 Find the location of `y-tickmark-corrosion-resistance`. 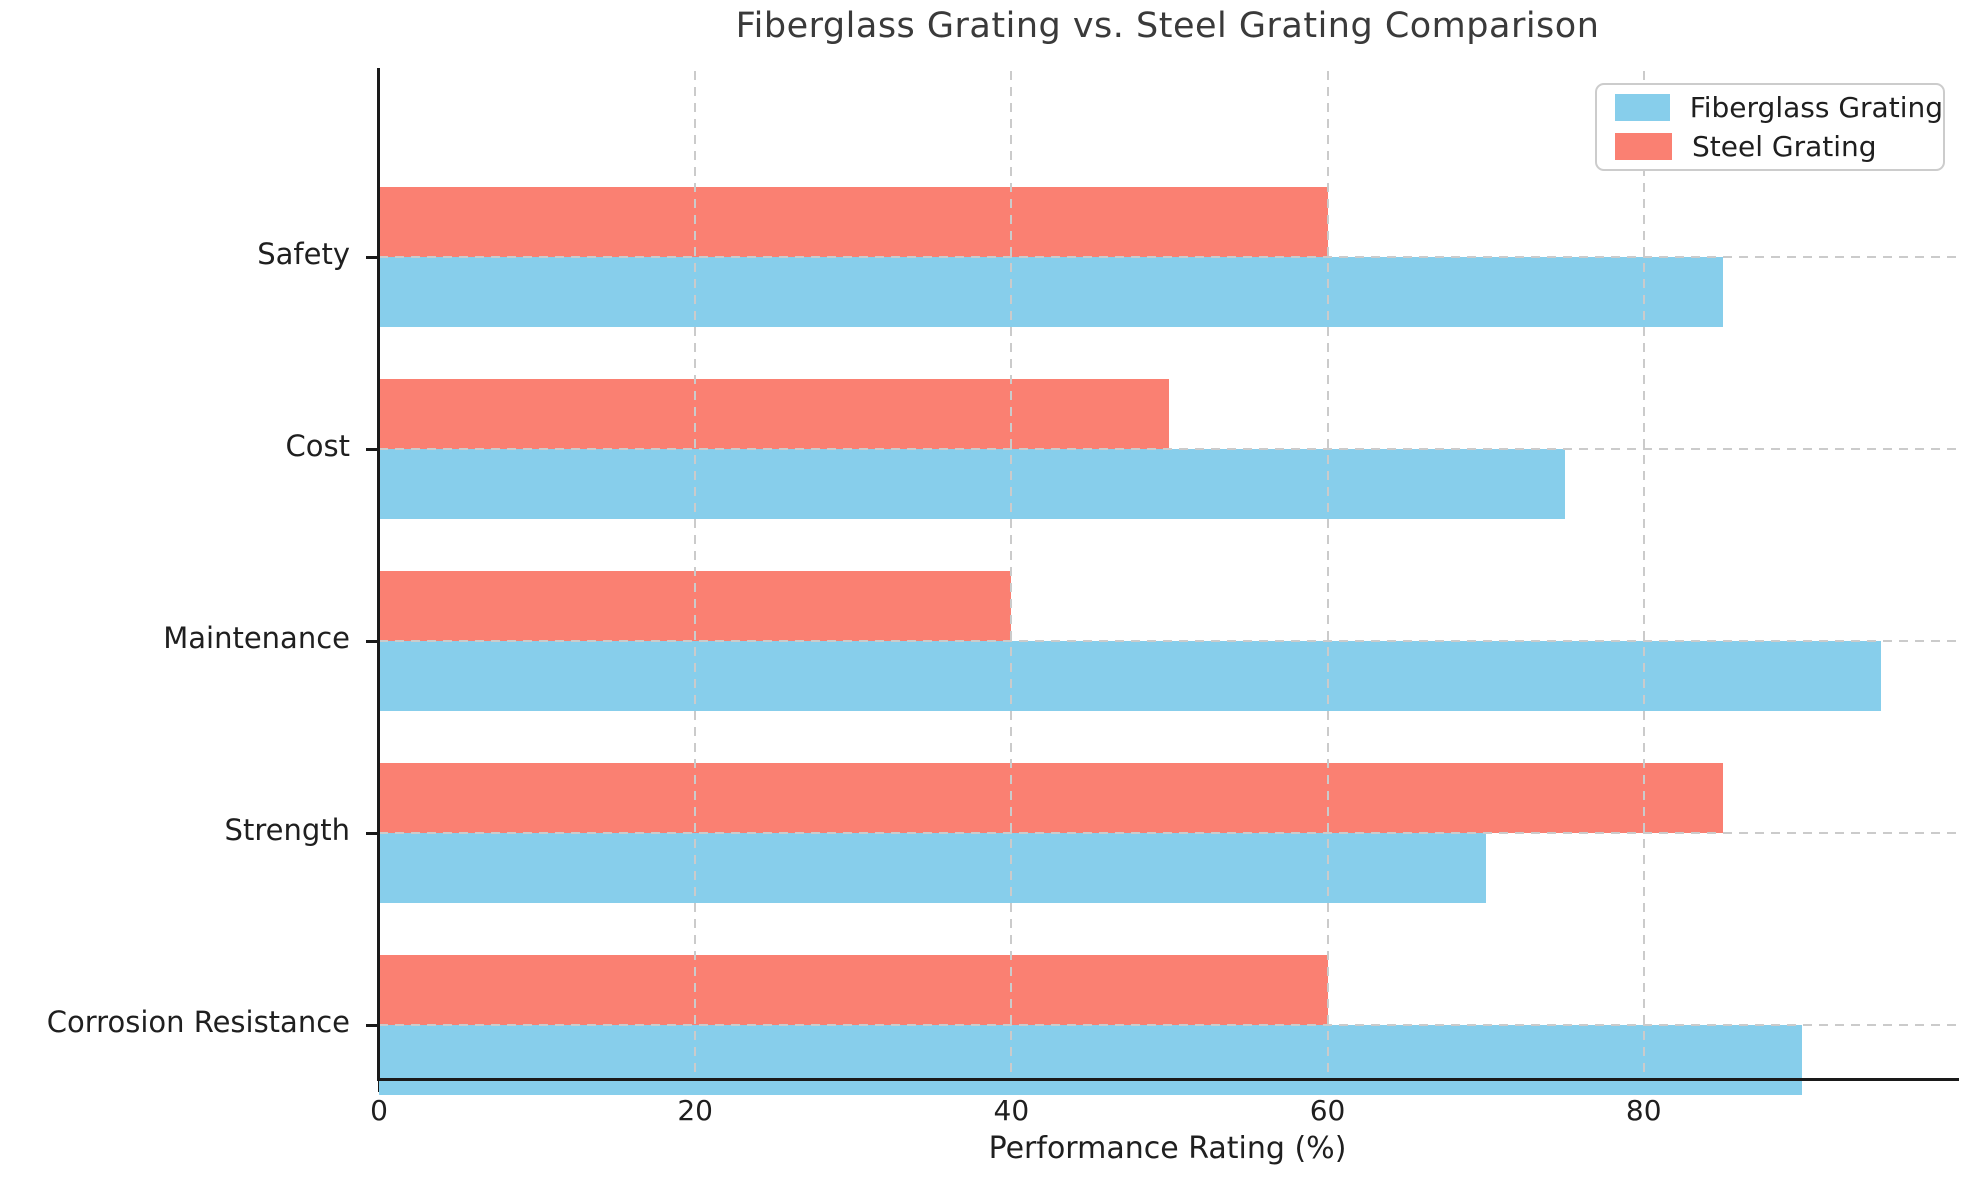

y-tickmark-corrosion-resistance is located at coordinates (372, 1025).